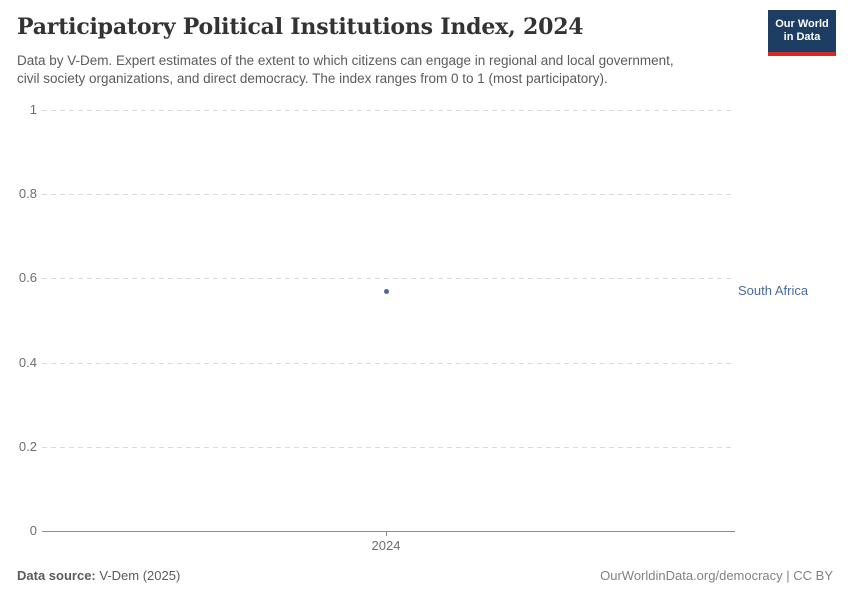 This screenshot has height=600, width=850. What do you see at coordinates (386, 545) in the screenshot?
I see `x-axis-tick-label: 2024` at bounding box center [386, 545].